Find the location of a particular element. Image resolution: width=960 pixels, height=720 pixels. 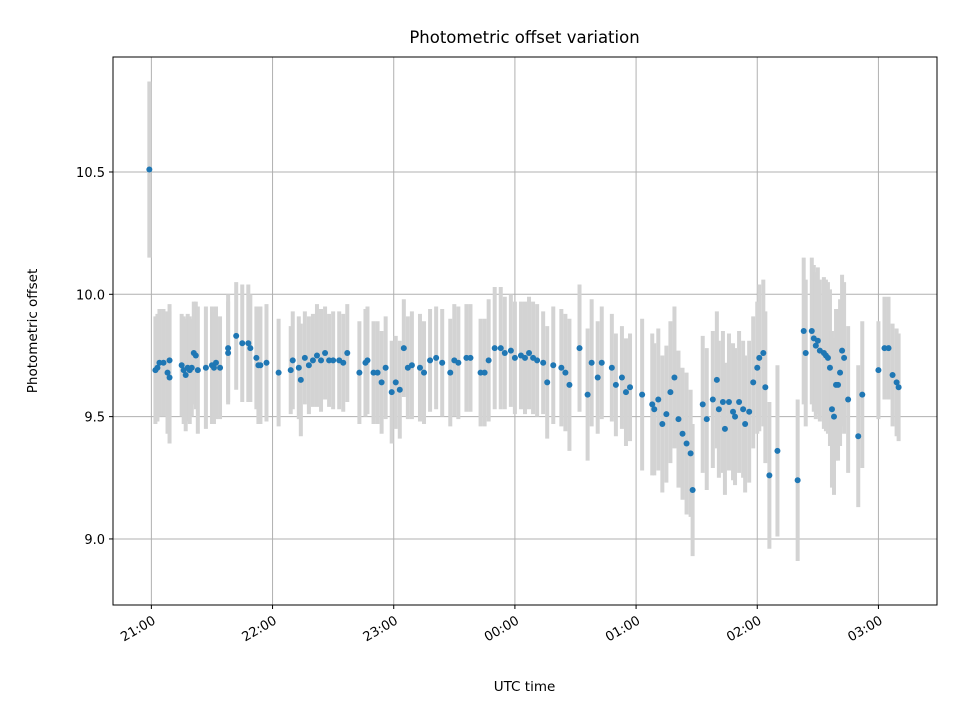

chart-title: Photometric offset variation is located at coordinates (524, 37).